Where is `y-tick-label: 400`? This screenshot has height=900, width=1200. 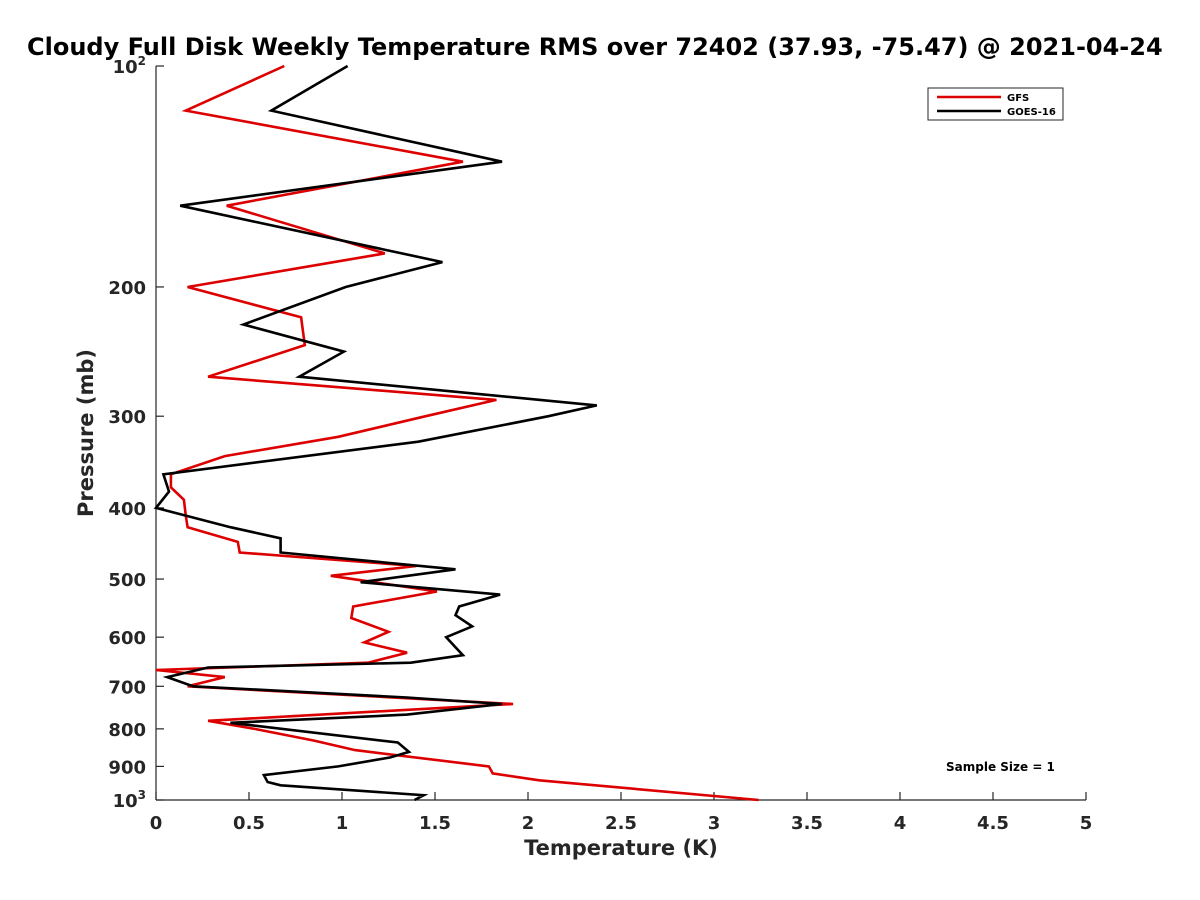 y-tick-label: 400 is located at coordinates (127, 509).